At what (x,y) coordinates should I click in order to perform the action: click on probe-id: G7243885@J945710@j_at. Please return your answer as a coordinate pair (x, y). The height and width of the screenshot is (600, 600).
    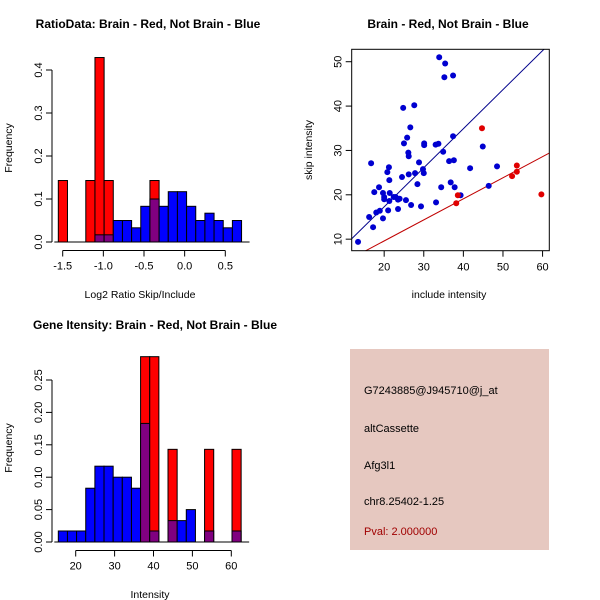
    Looking at the image, I should click on (431, 391).